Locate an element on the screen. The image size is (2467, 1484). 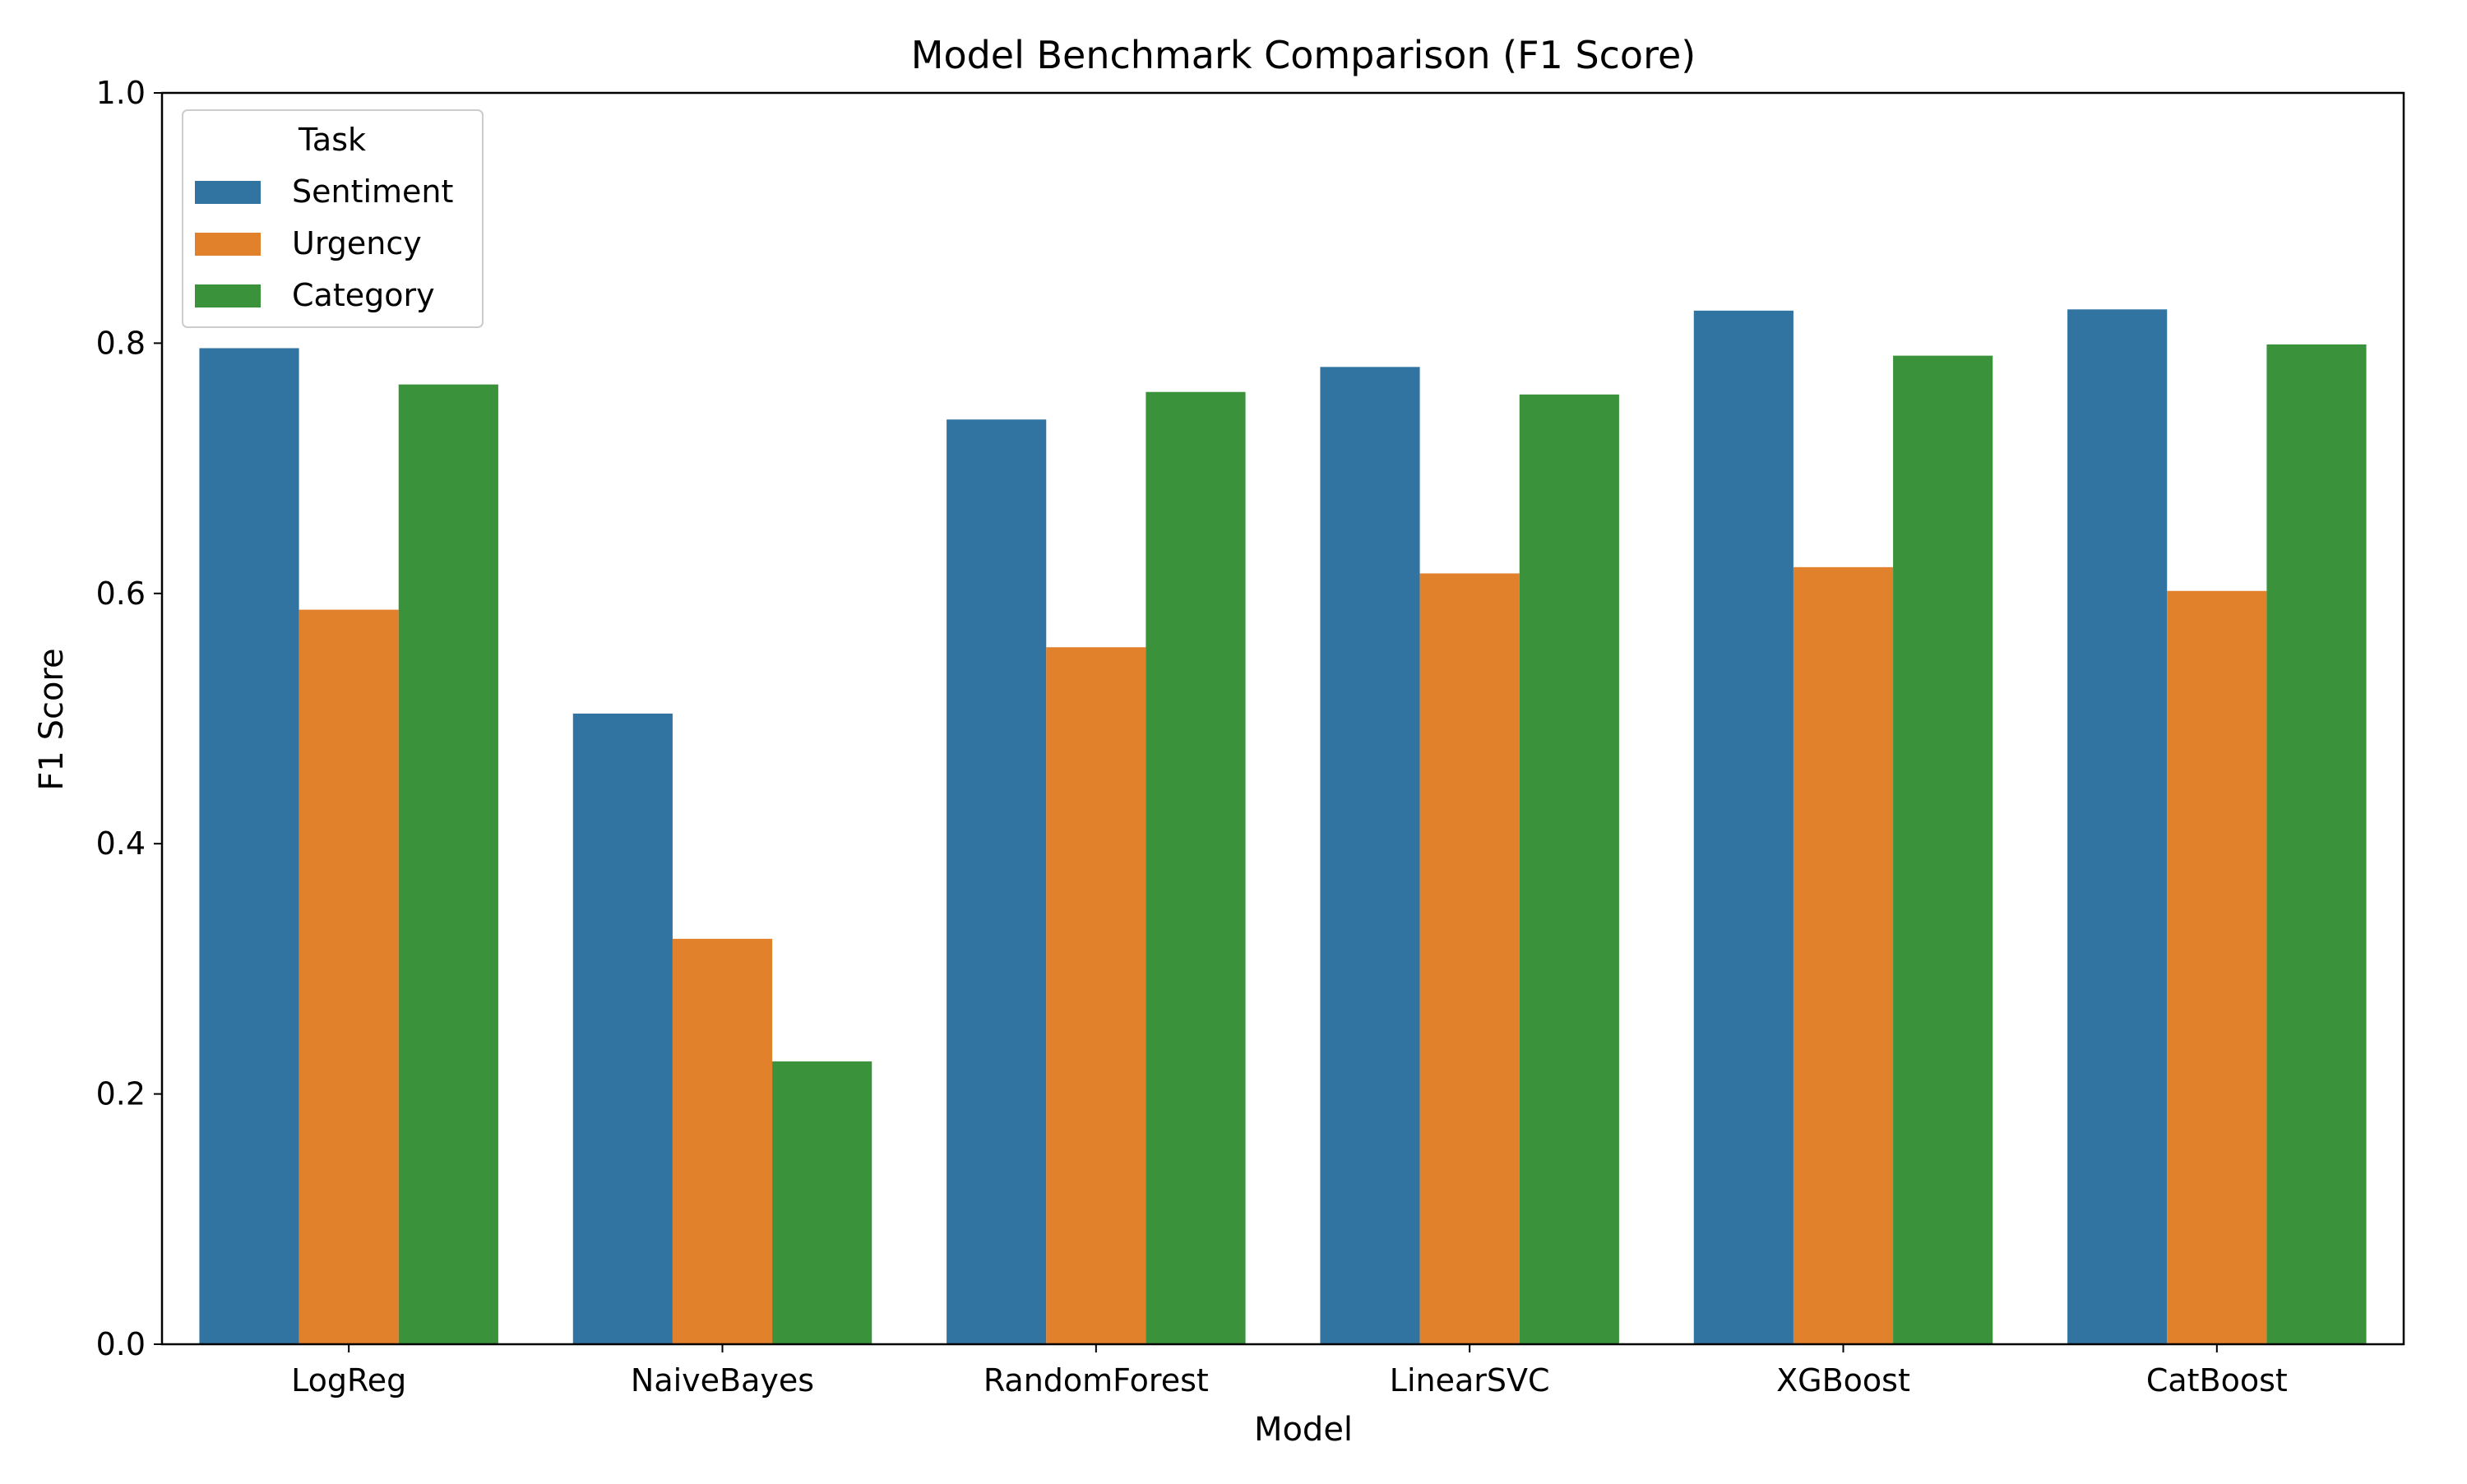
bar-randomforest-category is located at coordinates (1196, 868).